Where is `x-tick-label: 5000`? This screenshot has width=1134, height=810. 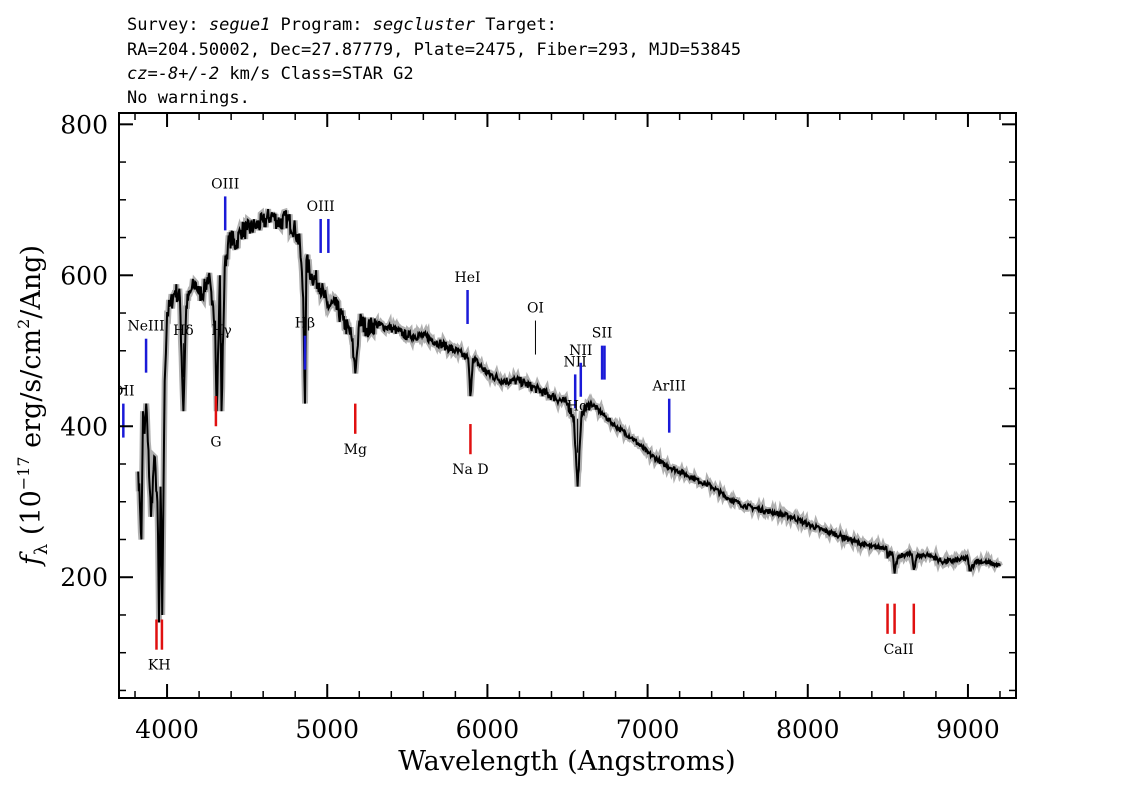 x-tick-label: 5000 is located at coordinates (327, 729).